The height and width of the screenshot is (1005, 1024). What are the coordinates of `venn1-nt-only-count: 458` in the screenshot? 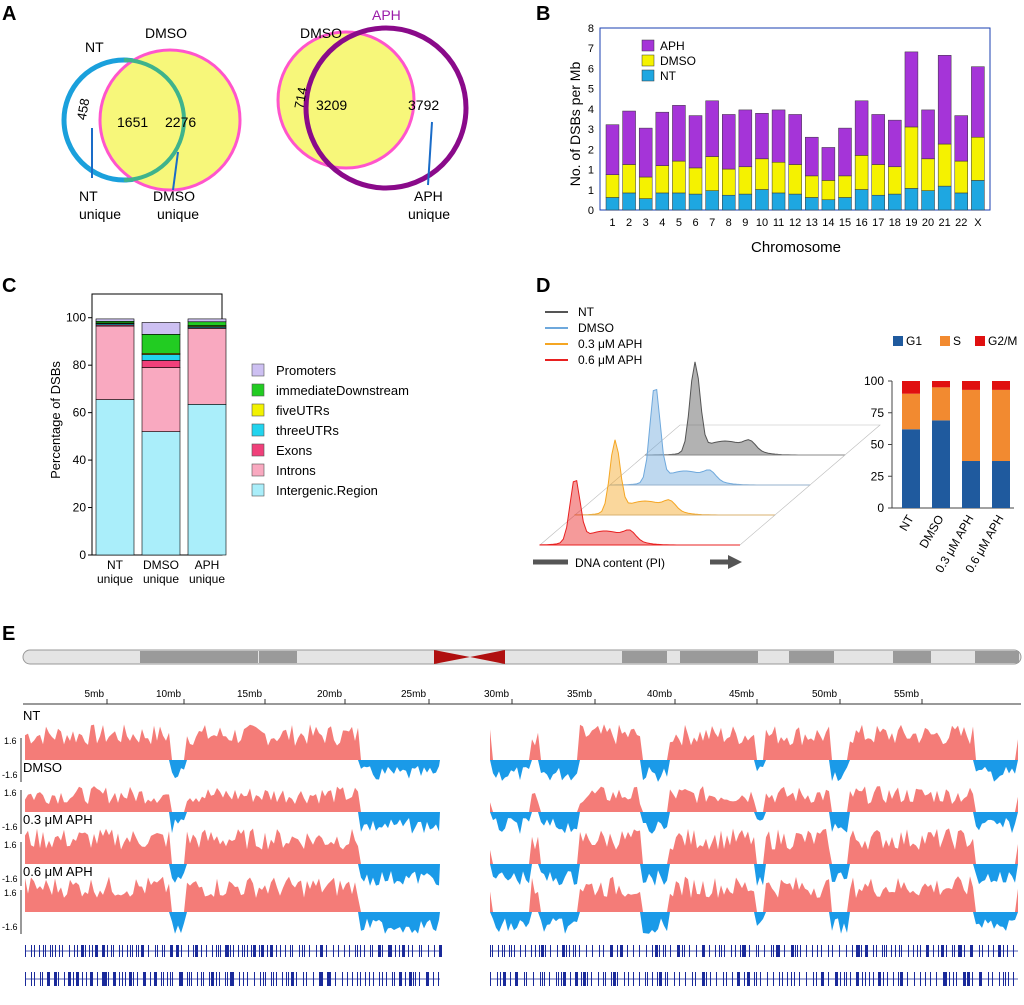 It's located at (83, 109).